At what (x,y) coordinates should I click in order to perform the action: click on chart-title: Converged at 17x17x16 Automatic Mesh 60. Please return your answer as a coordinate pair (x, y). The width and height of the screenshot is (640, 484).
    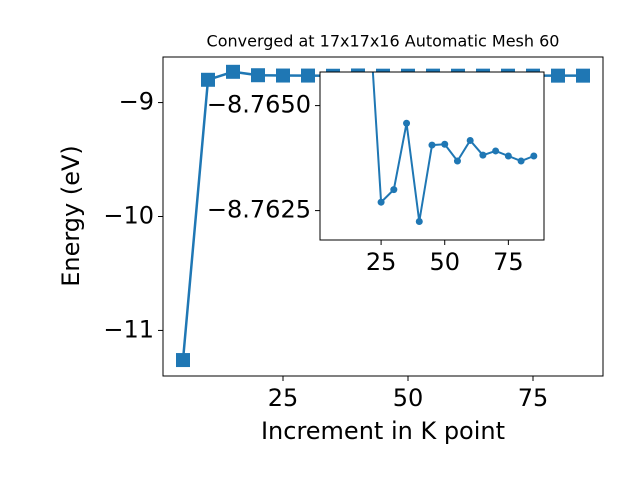
    Looking at the image, I should click on (383, 41).